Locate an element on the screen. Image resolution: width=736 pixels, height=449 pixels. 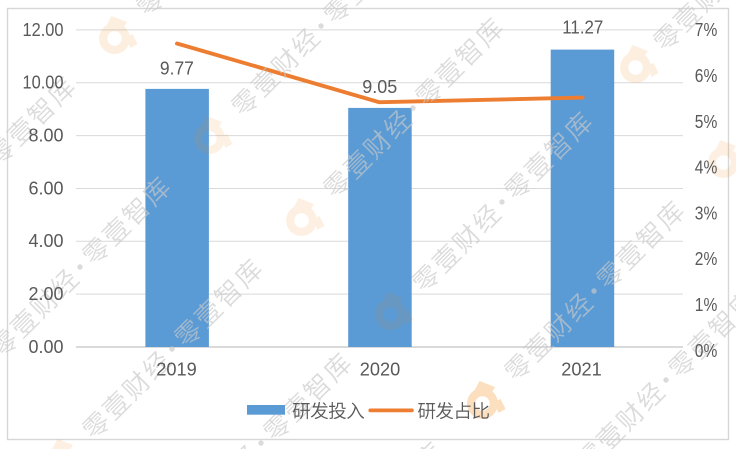
svg-text: 9.05 is located at coordinates (379, 86).